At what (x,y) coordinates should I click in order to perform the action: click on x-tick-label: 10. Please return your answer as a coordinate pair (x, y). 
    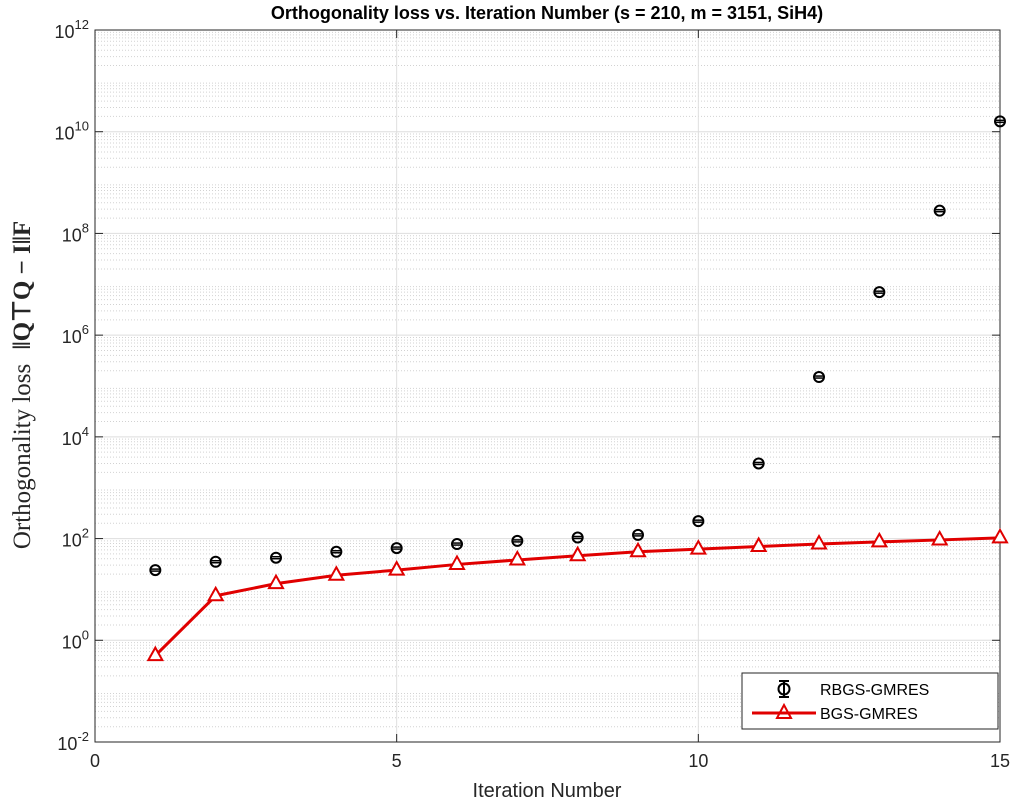
    Looking at the image, I should click on (698, 761).